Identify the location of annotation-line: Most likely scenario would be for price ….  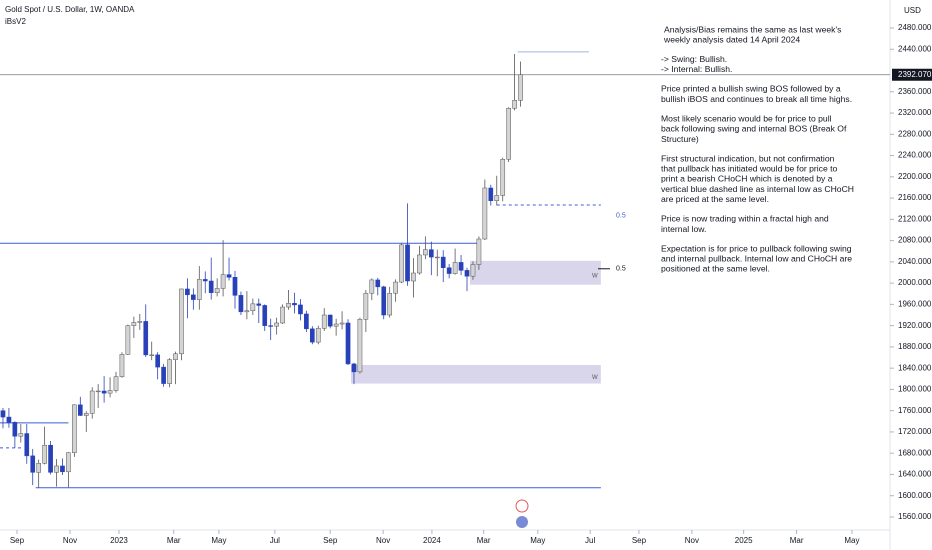
(746, 118).